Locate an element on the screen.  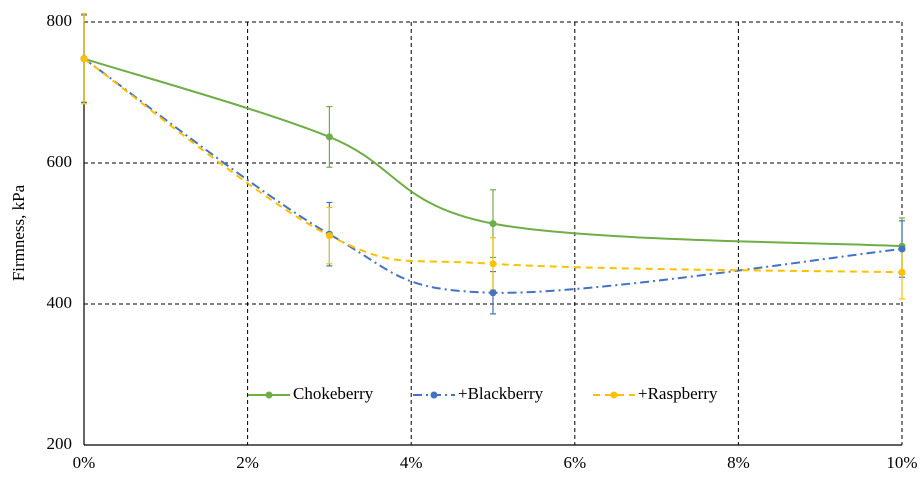
x-tick-label: 6% is located at coordinates (574, 462).